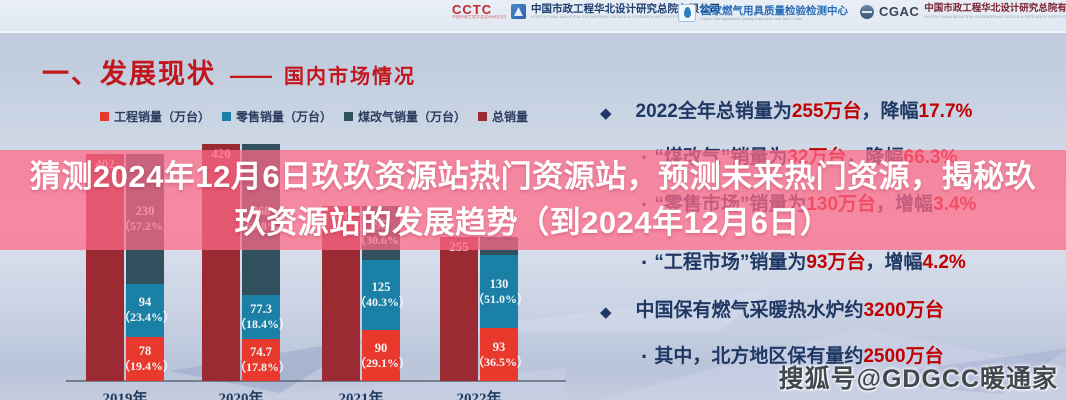 The image size is (1066, 400). What do you see at coordinates (263, 366) in the screenshot?
I see `segment-percent: （17.8%）` at bounding box center [263, 366].